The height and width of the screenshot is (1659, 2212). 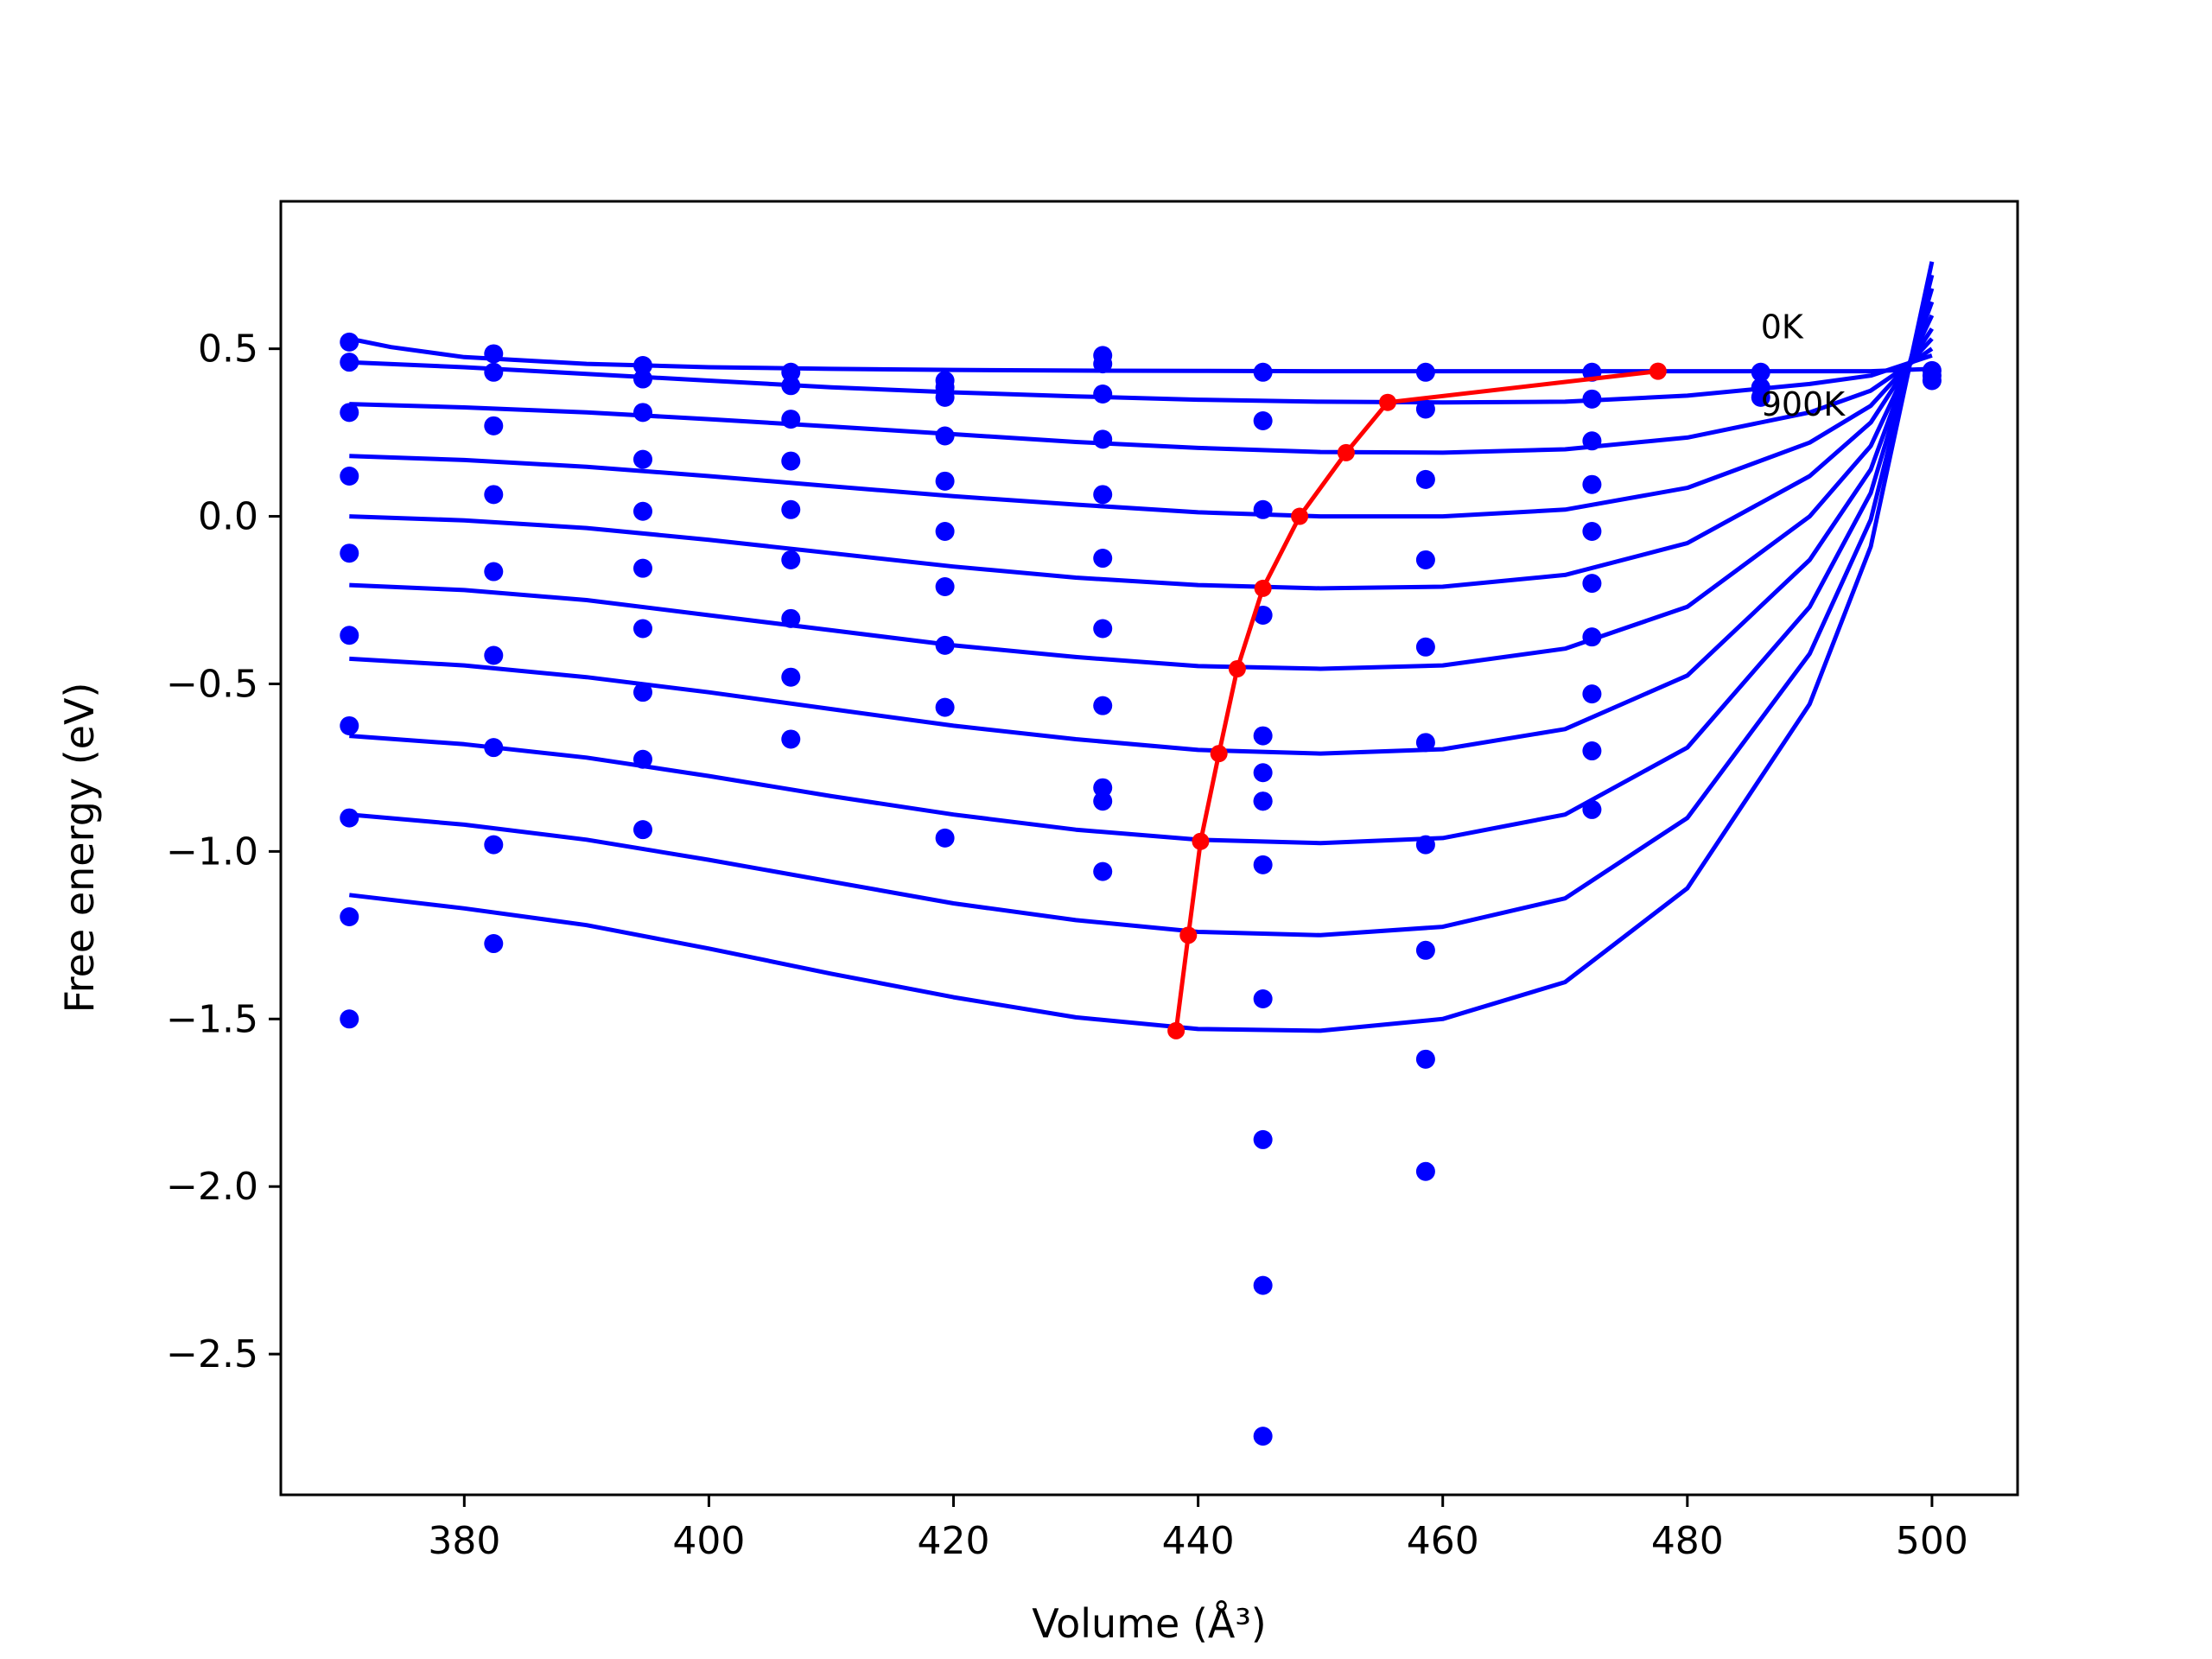 I want to click on y-axis-ticks: 0.5 0.0 −0.5 −1.0 −1.5 −2.0 −2.5, so click(x=223, y=851).